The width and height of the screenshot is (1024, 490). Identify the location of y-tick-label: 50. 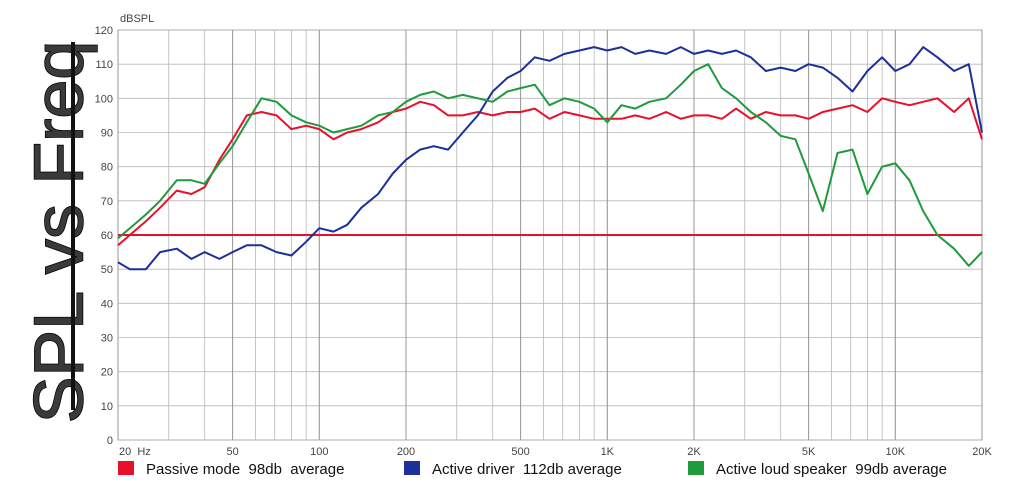
(107, 270).